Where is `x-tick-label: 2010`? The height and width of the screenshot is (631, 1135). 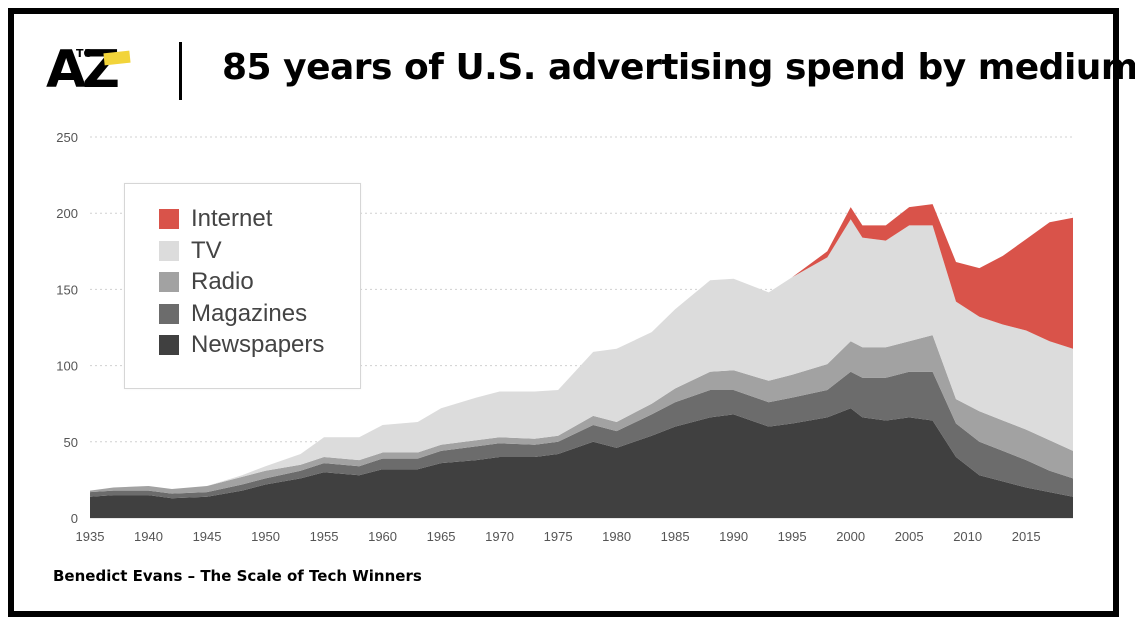 x-tick-label: 2010 is located at coordinates (967, 536).